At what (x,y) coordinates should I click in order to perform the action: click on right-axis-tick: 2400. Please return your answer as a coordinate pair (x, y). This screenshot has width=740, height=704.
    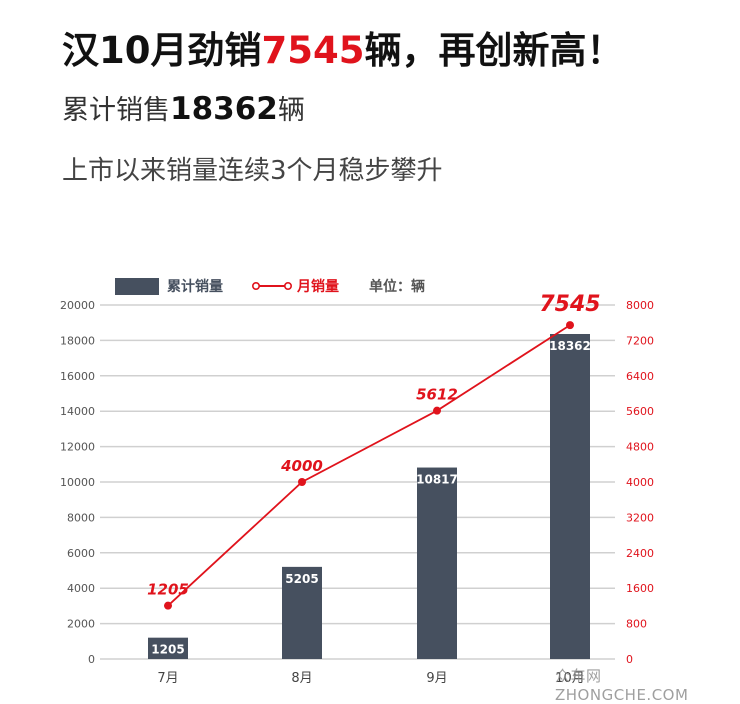
    Looking at the image, I should click on (640, 553).